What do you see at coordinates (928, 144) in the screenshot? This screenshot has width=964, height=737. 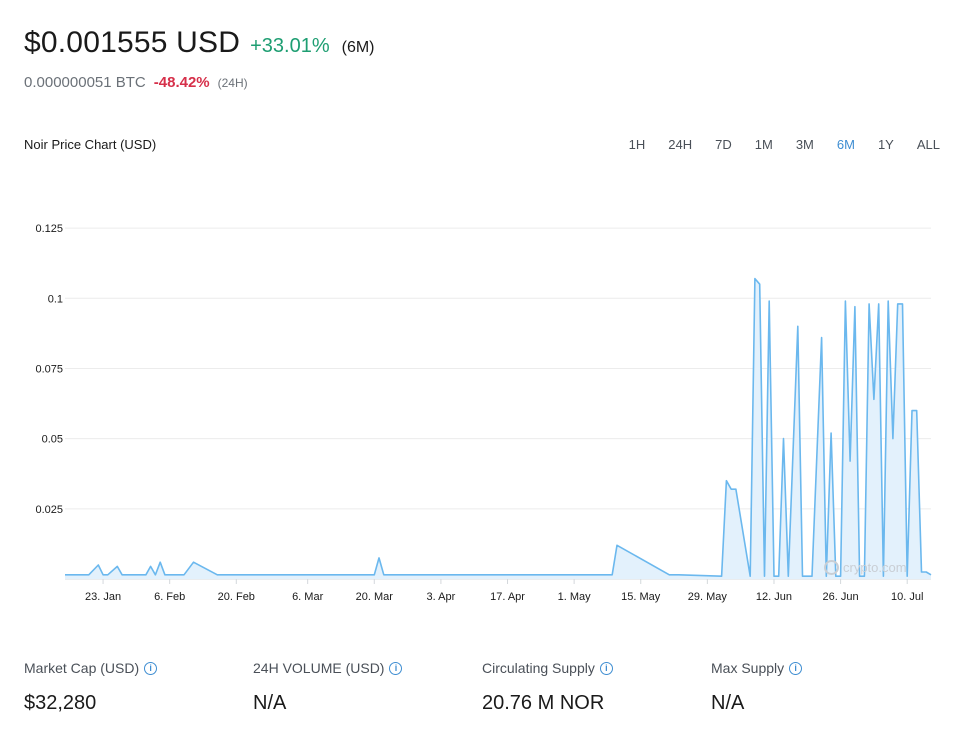 I see `range-all: ALL` at bounding box center [928, 144].